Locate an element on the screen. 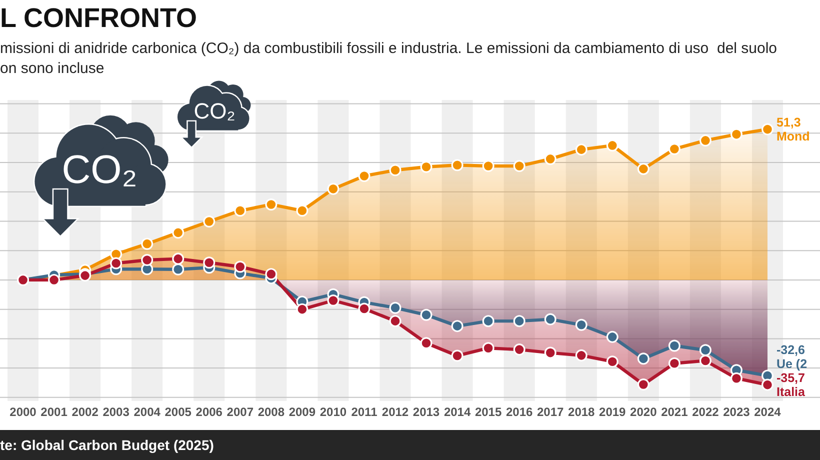 Image resolution: width=820 pixels, height=460 pixels. x-tick-label: 2020 is located at coordinates (644, 412).